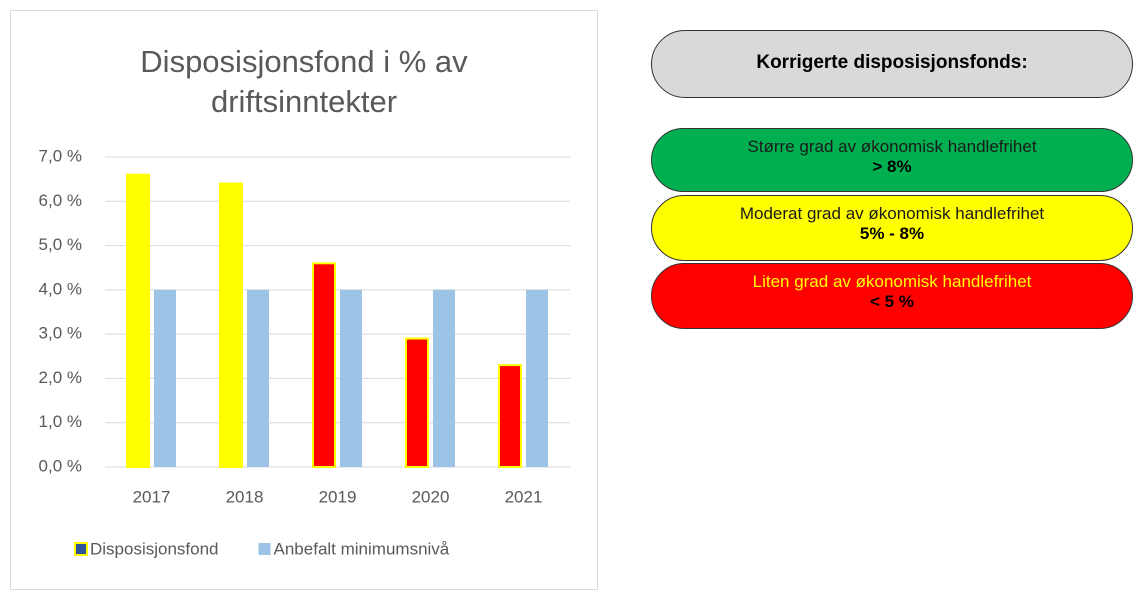  Describe the element at coordinates (338, 496) in the screenshot. I see `x-tick-label: 2019` at that location.